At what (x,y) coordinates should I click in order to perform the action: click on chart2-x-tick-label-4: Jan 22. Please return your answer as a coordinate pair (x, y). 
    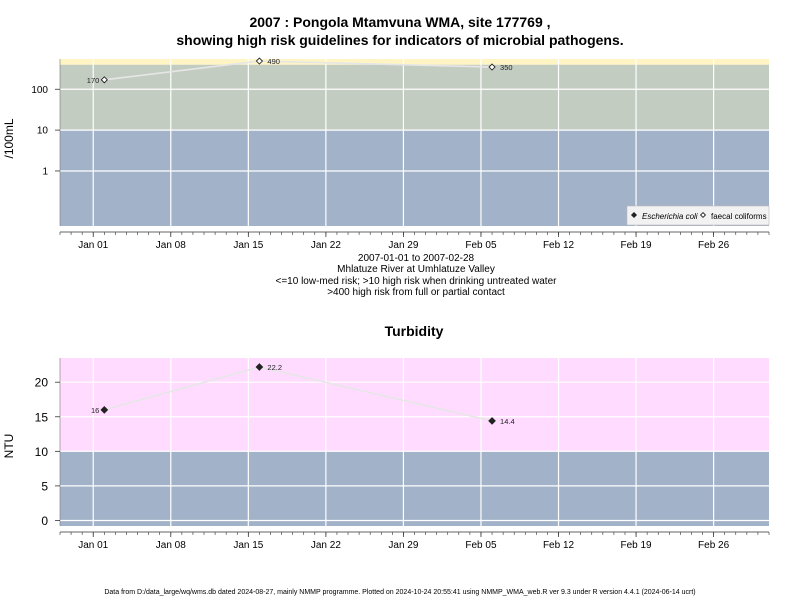
    Looking at the image, I should click on (326, 545).